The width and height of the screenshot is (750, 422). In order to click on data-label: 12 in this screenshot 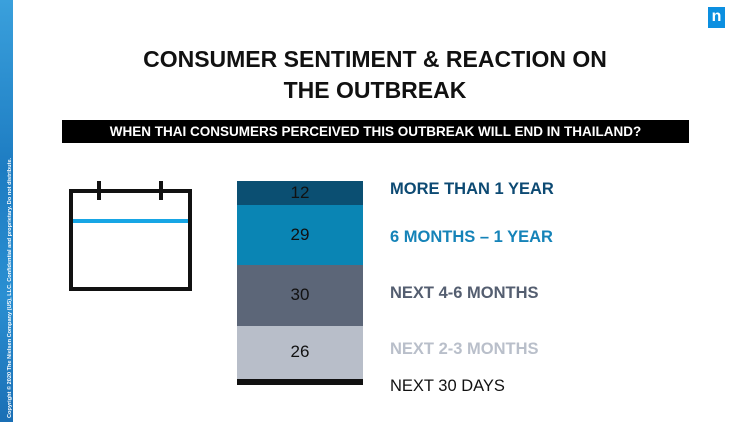, I will do `click(300, 193)`.